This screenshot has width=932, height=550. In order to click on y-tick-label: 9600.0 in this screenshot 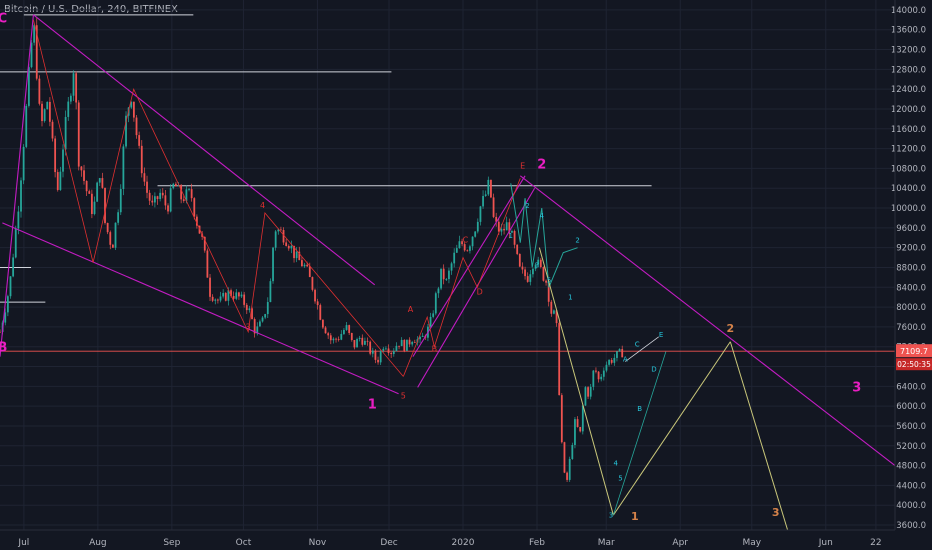, I will do `click(911, 229)`.